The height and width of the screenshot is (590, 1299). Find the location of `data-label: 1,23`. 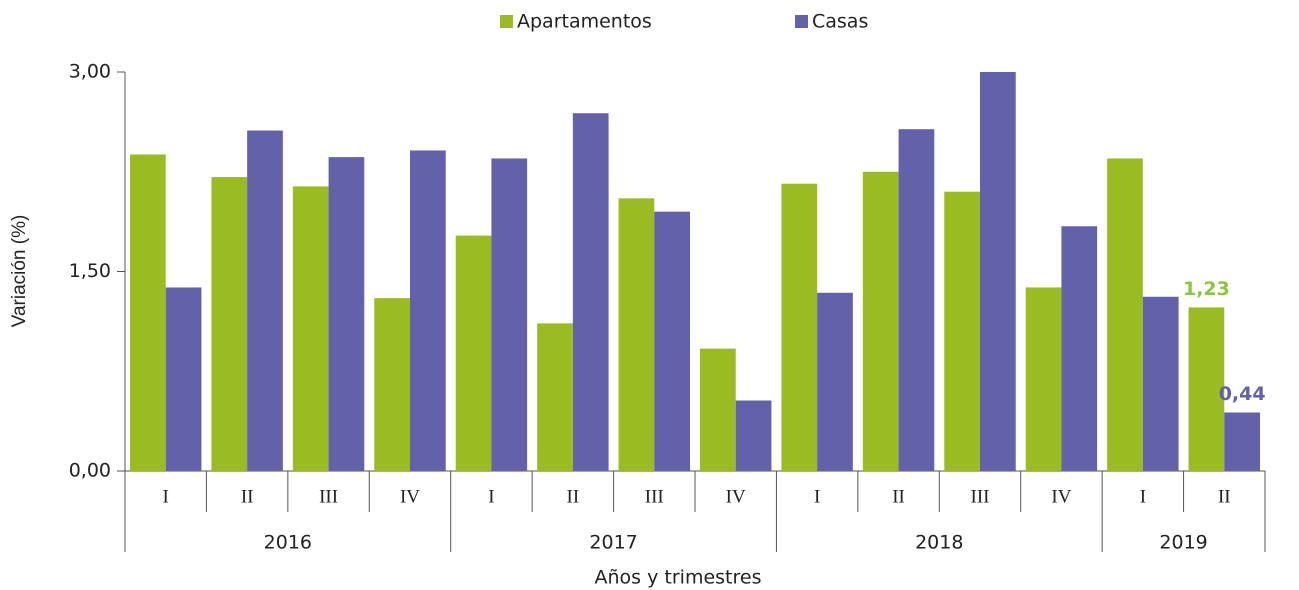

data-label: 1,23 is located at coordinates (1206, 289).